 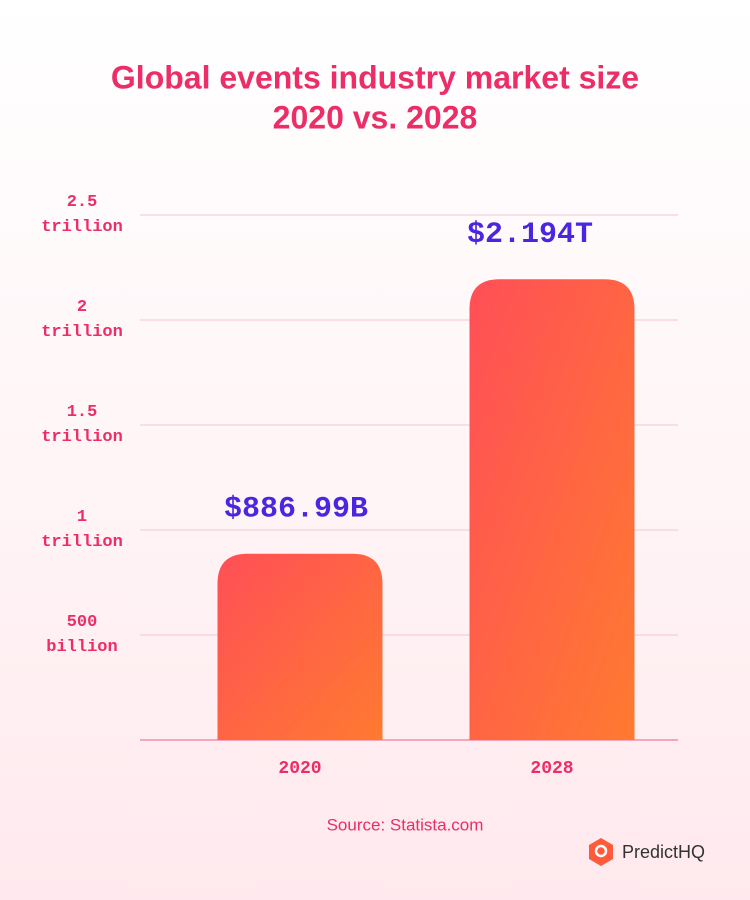 What do you see at coordinates (296, 510) in the screenshot?
I see `value-label: $886.99B` at bounding box center [296, 510].